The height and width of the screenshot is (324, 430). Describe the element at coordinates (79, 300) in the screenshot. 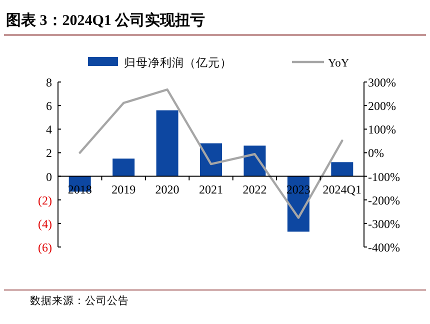

I see `source-note: 数据来源：公司公告` at that location.